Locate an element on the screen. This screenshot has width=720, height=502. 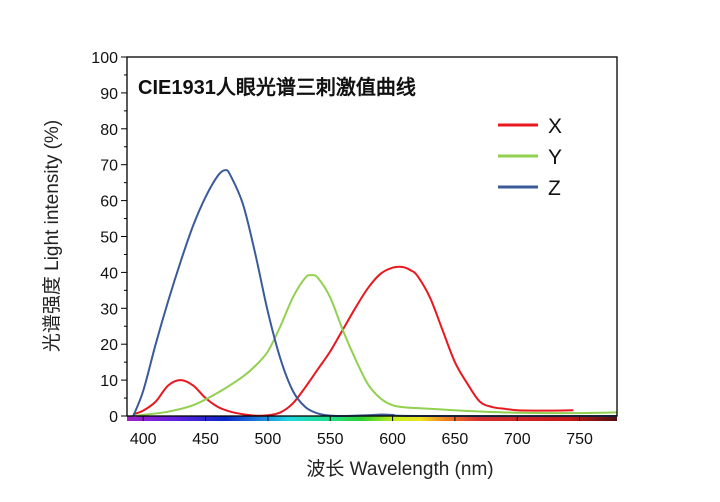
y-tick-label: 80 is located at coordinates (109, 130).